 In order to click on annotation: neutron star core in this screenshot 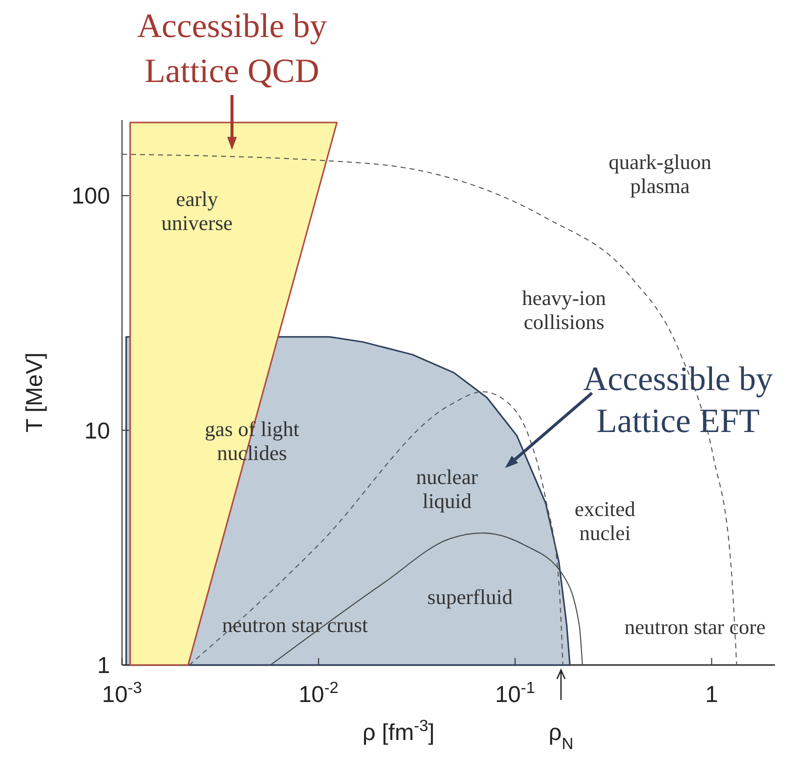, I will do `click(695, 627)`.